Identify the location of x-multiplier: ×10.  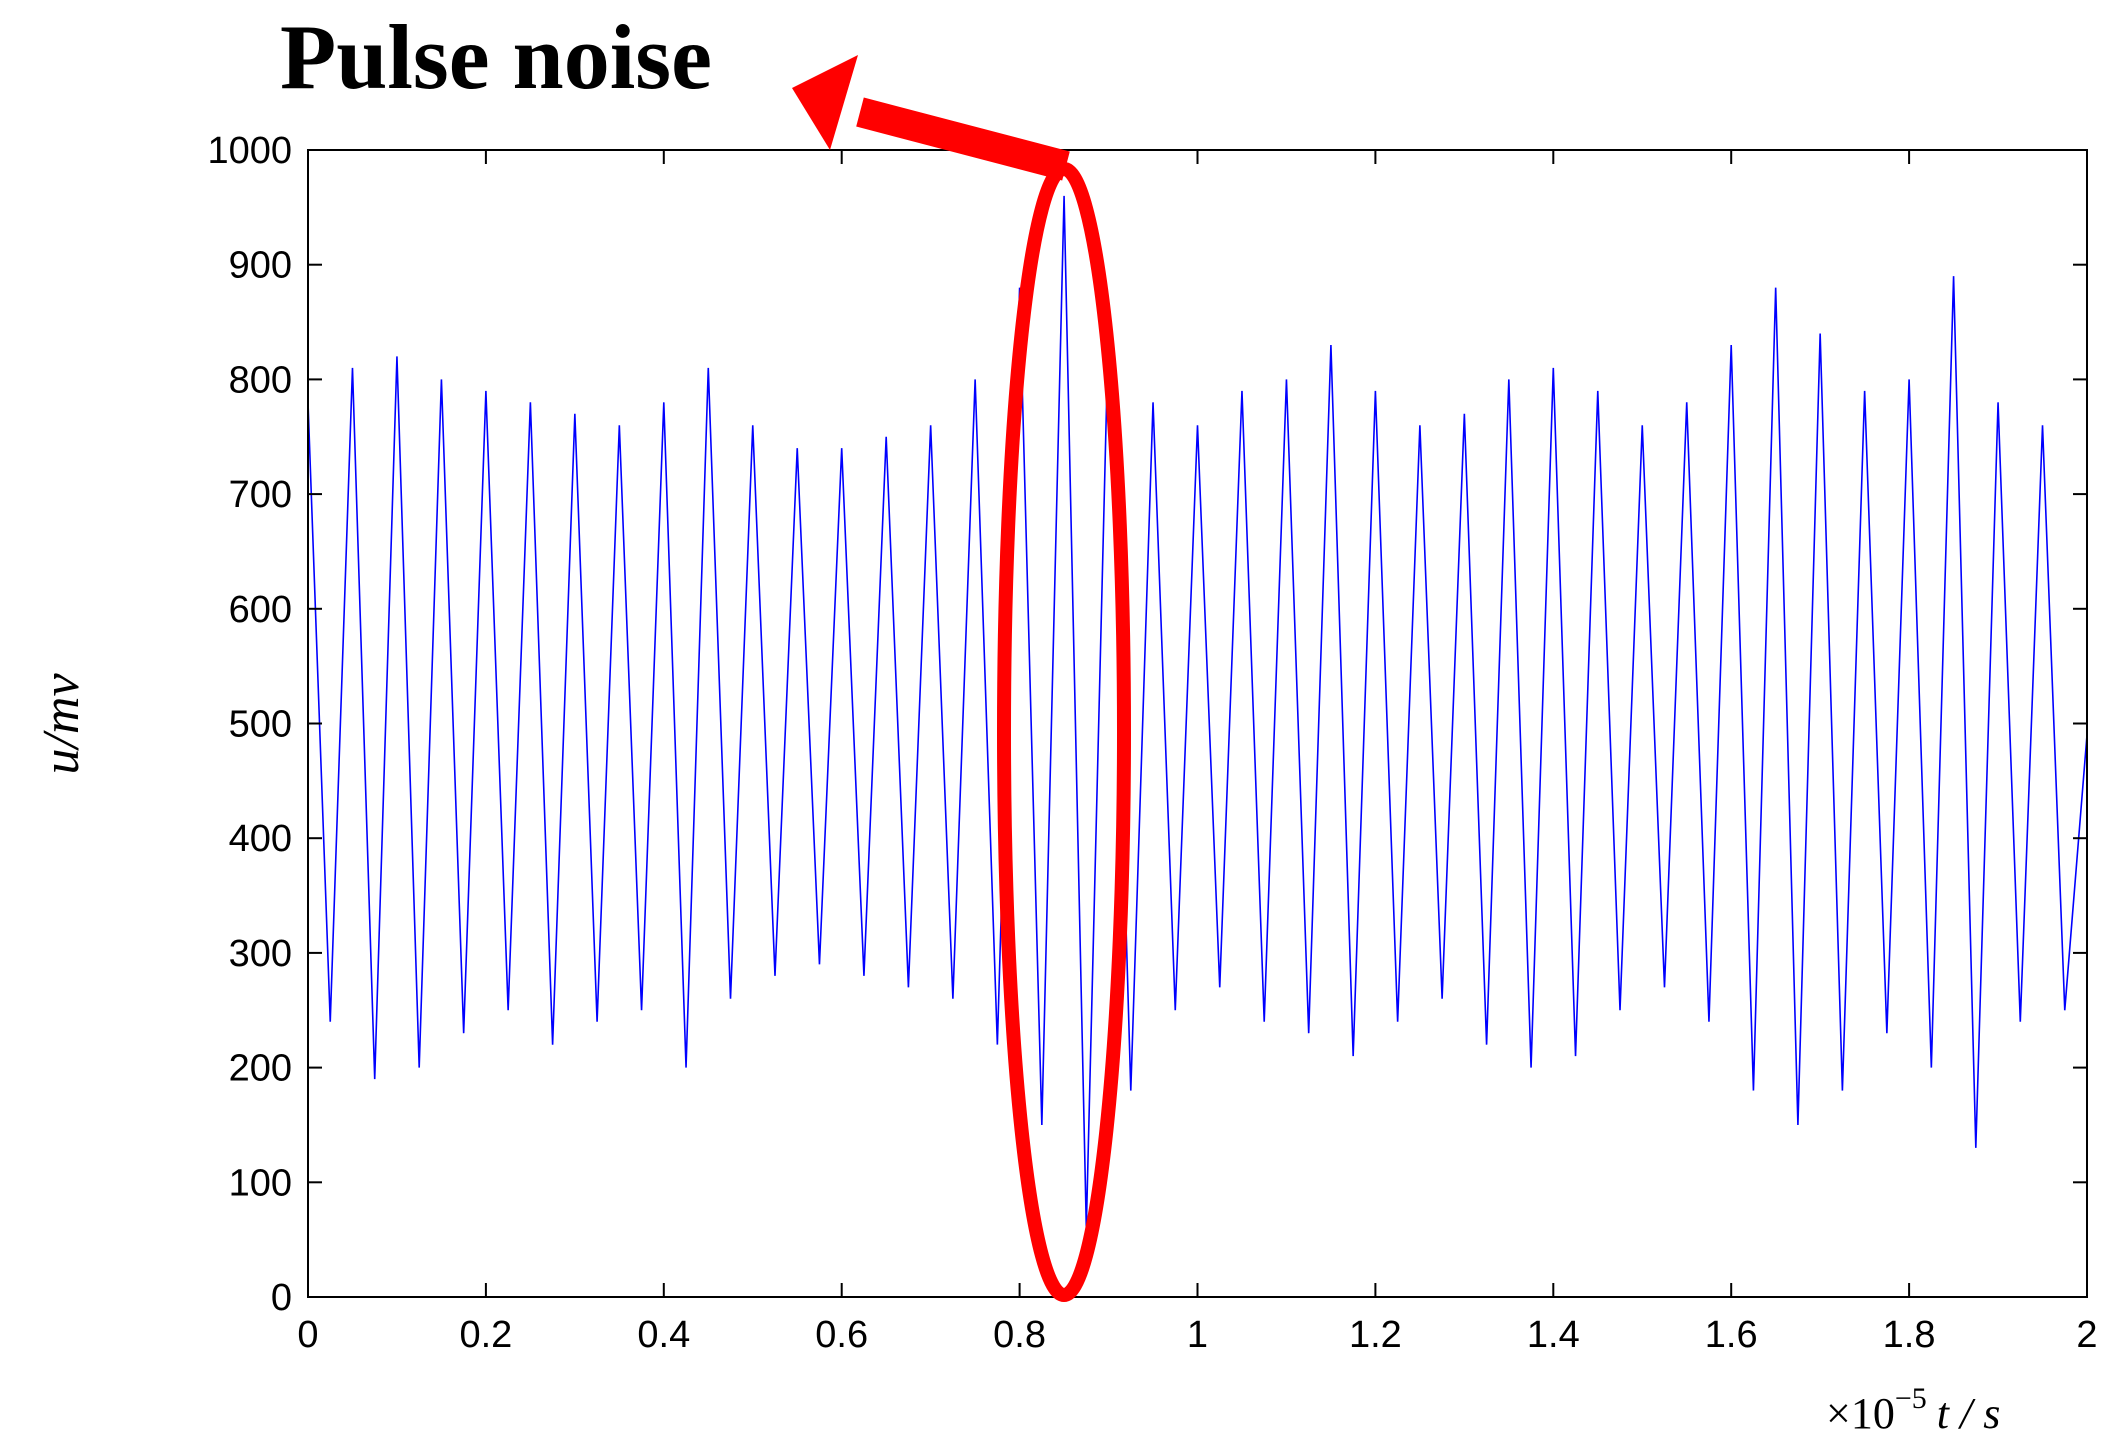
(1860, 1413).